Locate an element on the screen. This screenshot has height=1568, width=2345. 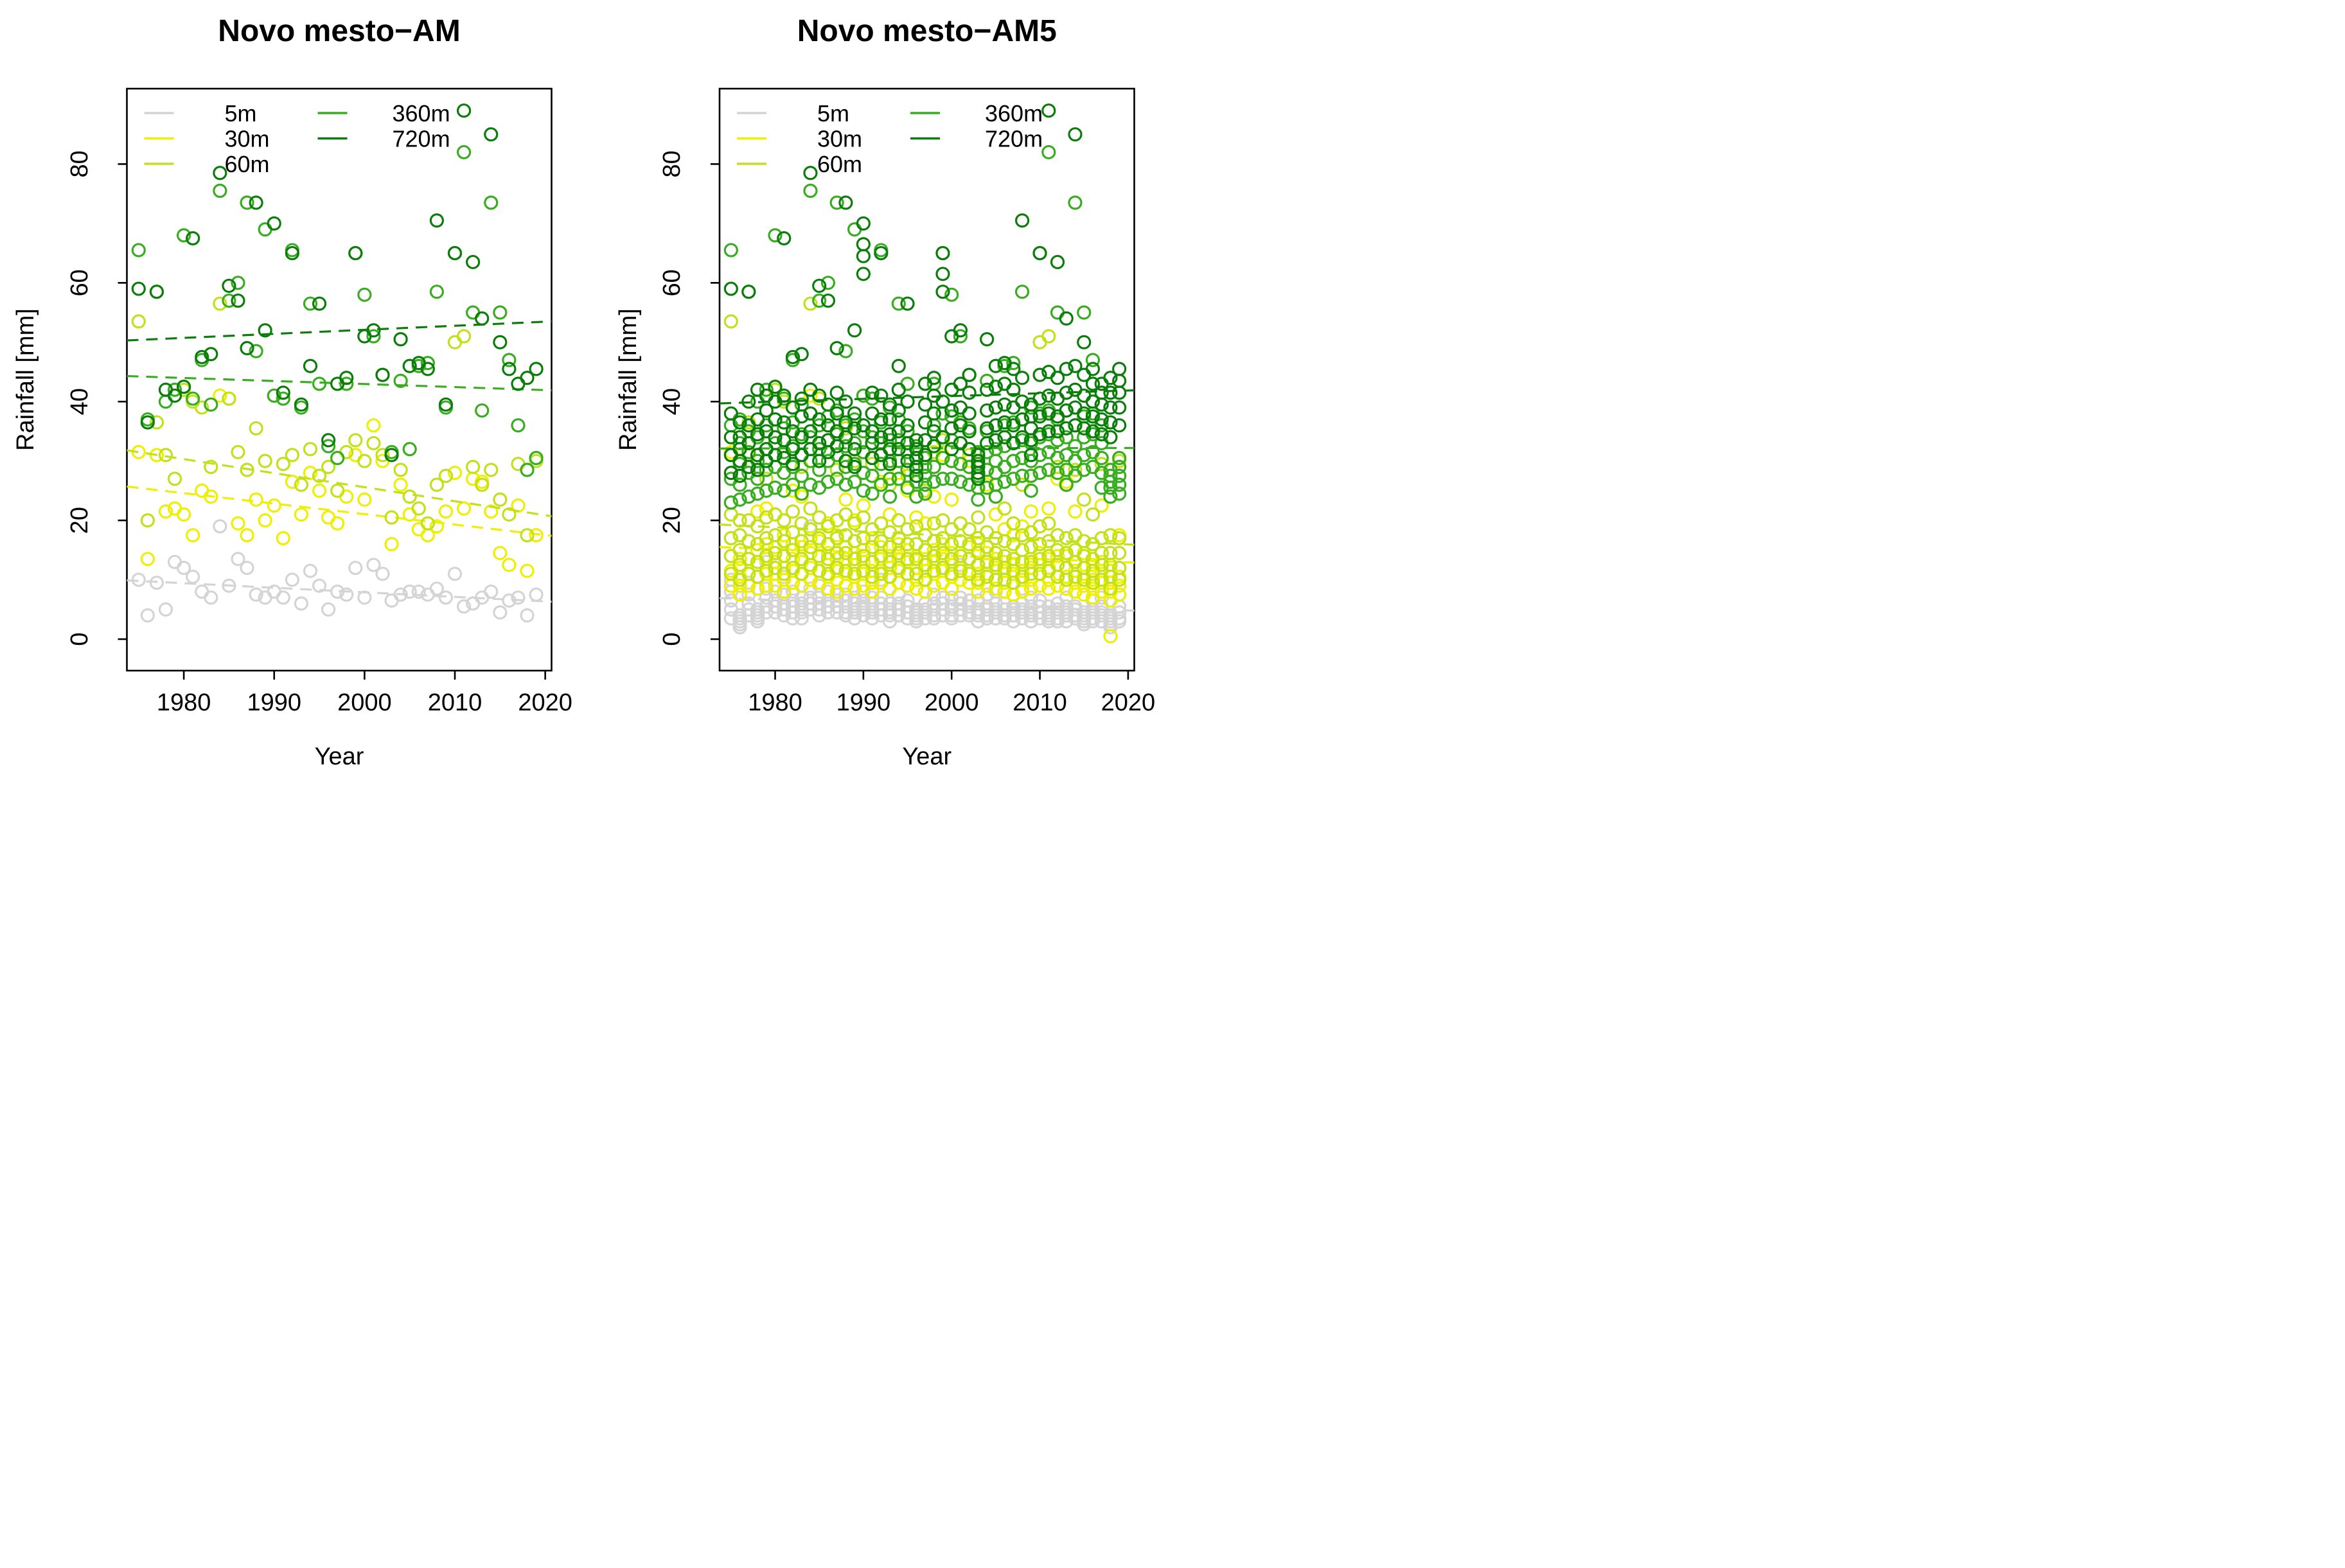
plot-box is located at coordinates (339, 380).